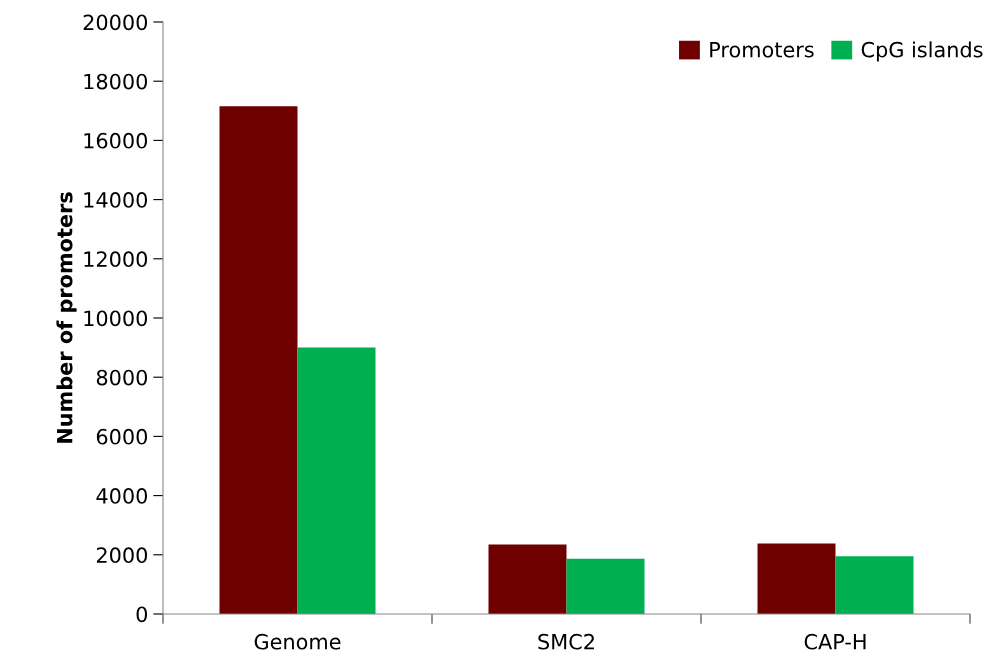 Image resolution: width=1008 pixels, height=669 pixels. What do you see at coordinates (297, 641) in the screenshot?
I see `x-tick-label: Genome` at bounding box center [297, 641].